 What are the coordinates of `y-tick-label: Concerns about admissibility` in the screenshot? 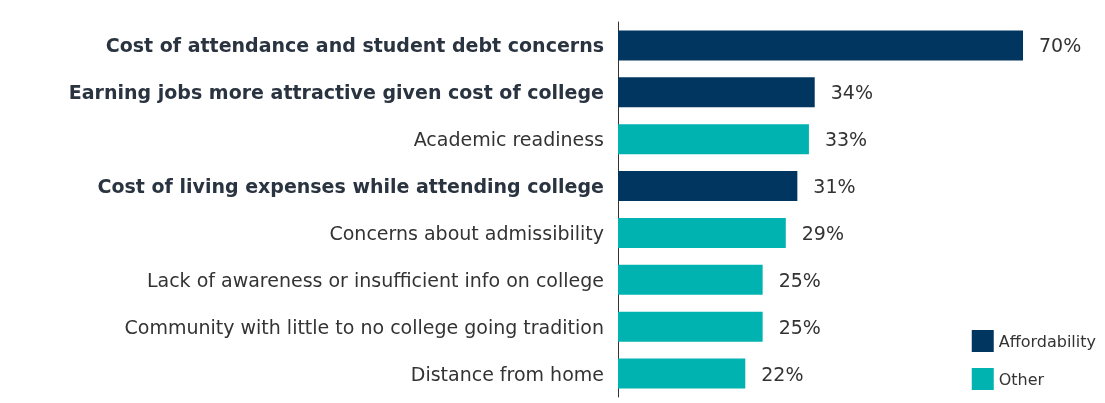 It's located at (466, 232).